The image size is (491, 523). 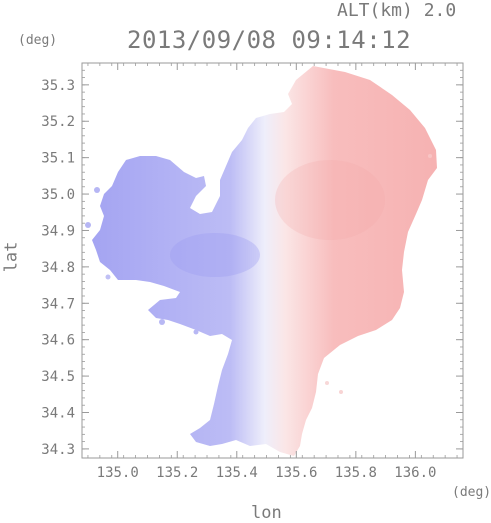 I want to click on y-tick-label: 34.4, so click(x=58, y=413).